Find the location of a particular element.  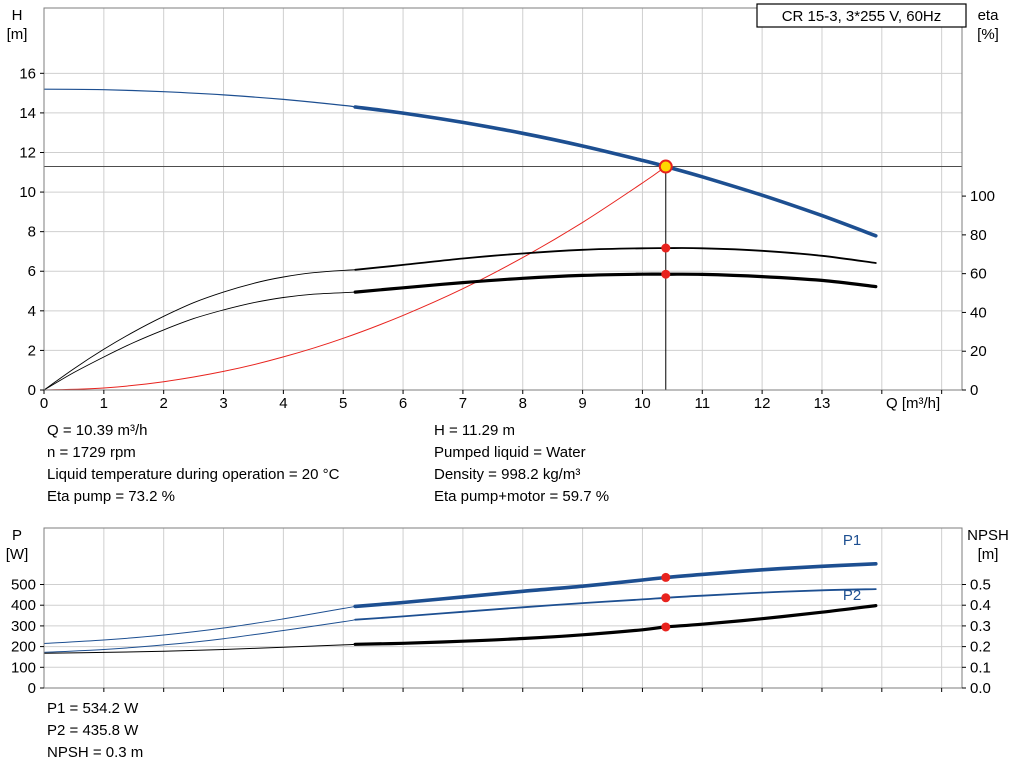

x-tick-label: 6 is located at coordinates (403, 403).